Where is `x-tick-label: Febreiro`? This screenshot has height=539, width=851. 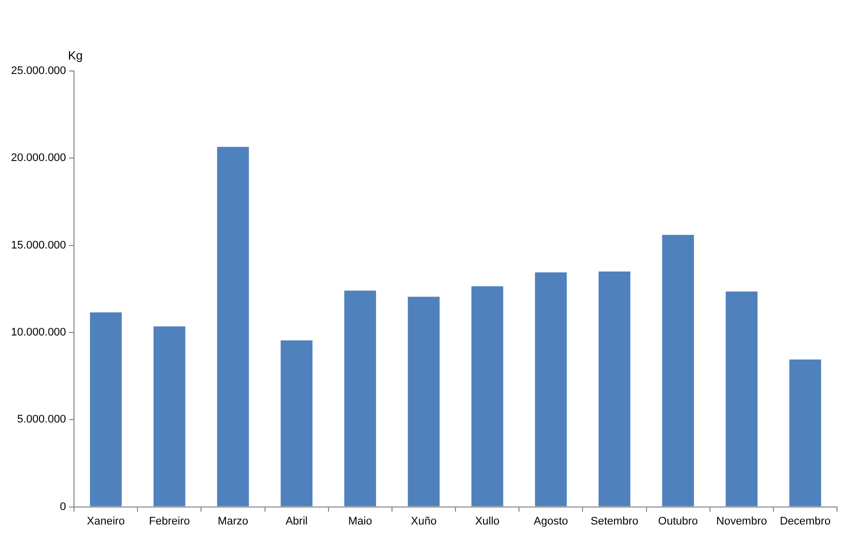
x-tick-label: Febreiro is located at coordinates (169, 521).